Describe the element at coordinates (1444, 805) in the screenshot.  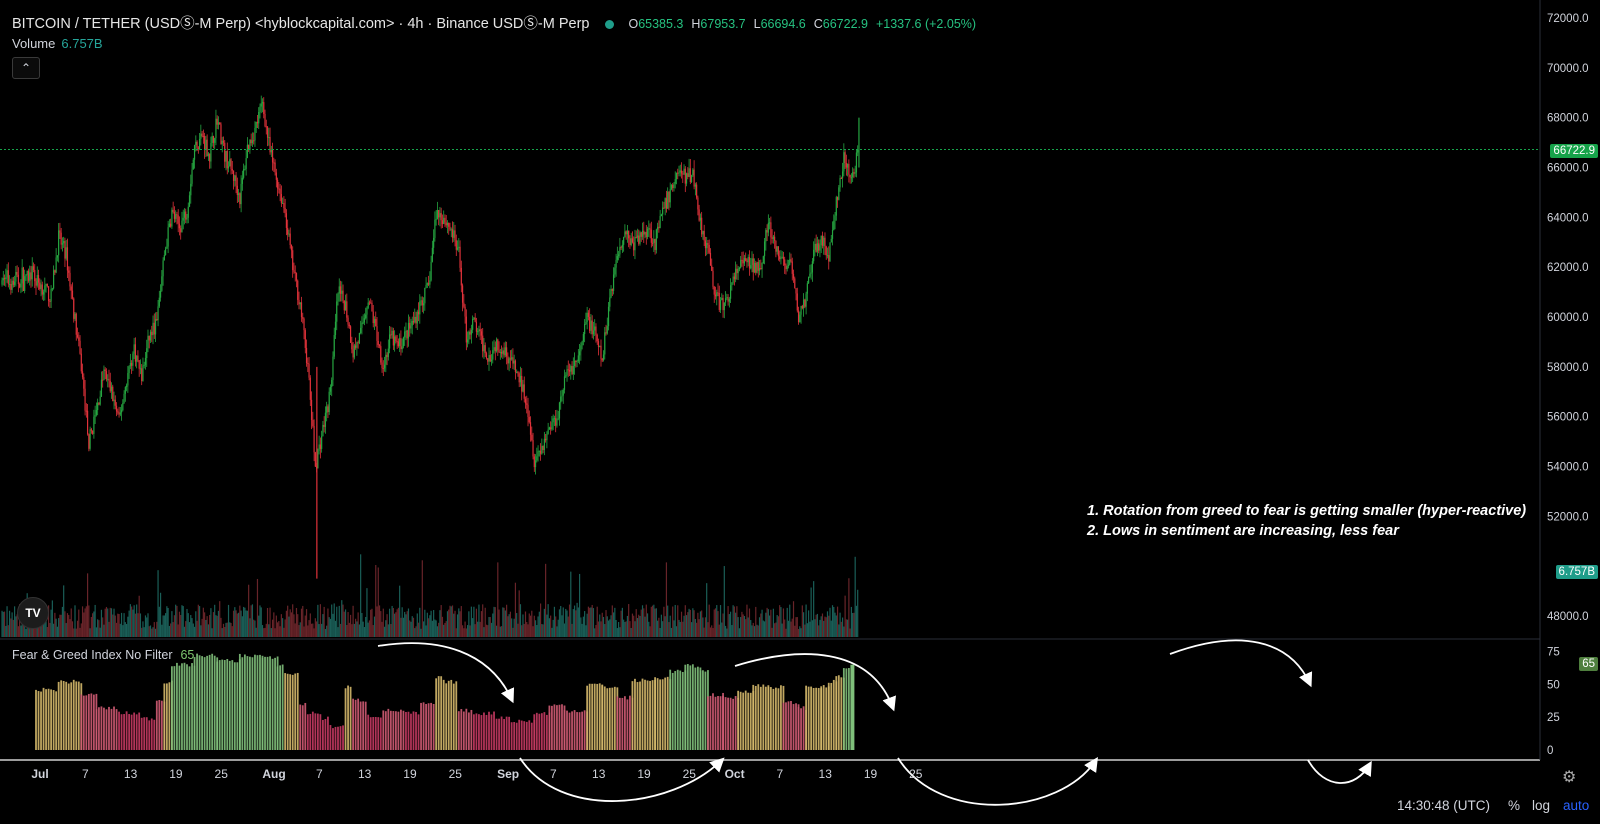
I see `clock-readout: 14:30:48 (UTC)` at that location.